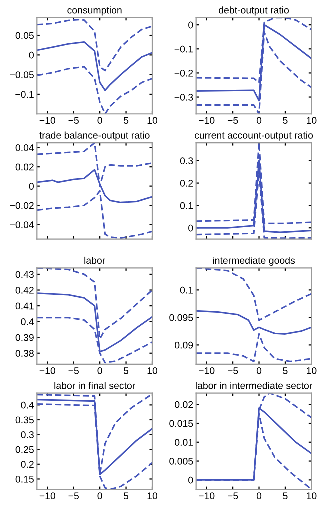  What do you see at coordinates (25, 420) in the screenshot?
I see `y-tick-label: 0.35` at bounding box center [25, 420].